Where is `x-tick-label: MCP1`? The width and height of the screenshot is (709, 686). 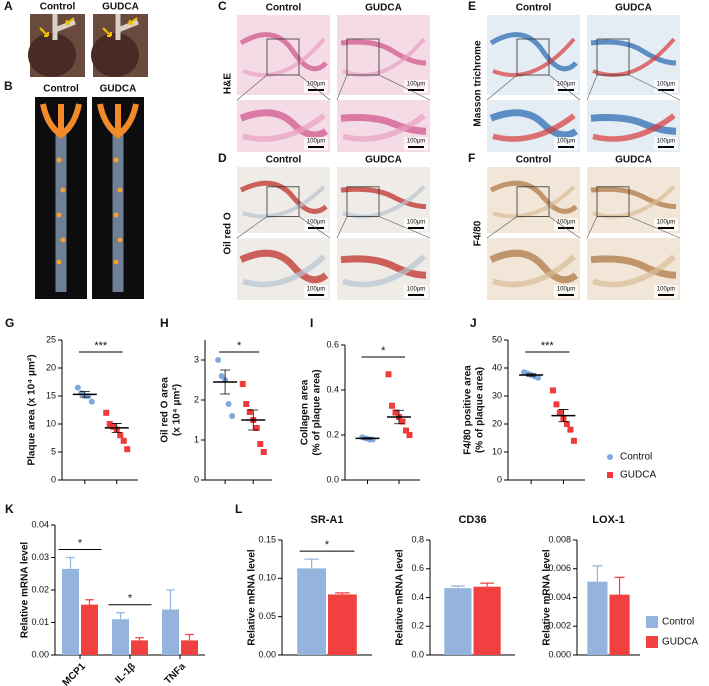 x-tick-label: MCP1 is located at coordinates (75, 673).